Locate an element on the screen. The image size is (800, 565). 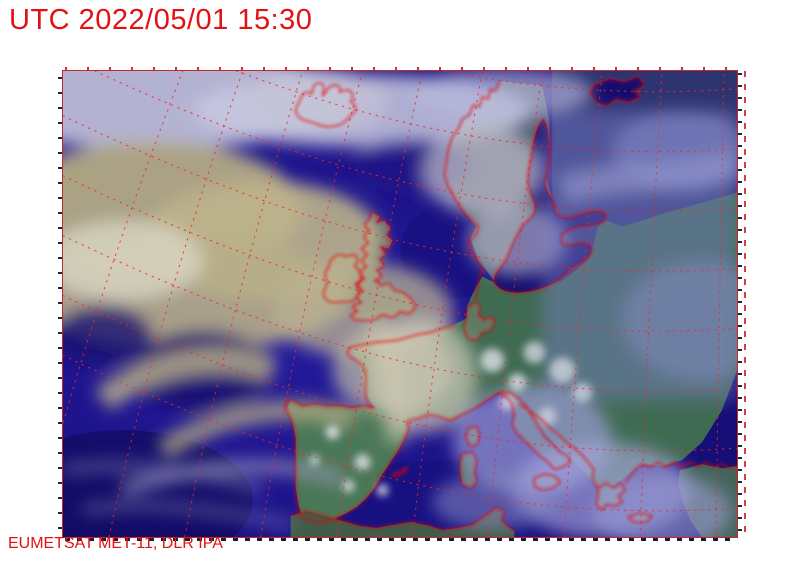
credit-label: EUMETSAT MET-11, DLR IPA is located at coordinates (115, 543).